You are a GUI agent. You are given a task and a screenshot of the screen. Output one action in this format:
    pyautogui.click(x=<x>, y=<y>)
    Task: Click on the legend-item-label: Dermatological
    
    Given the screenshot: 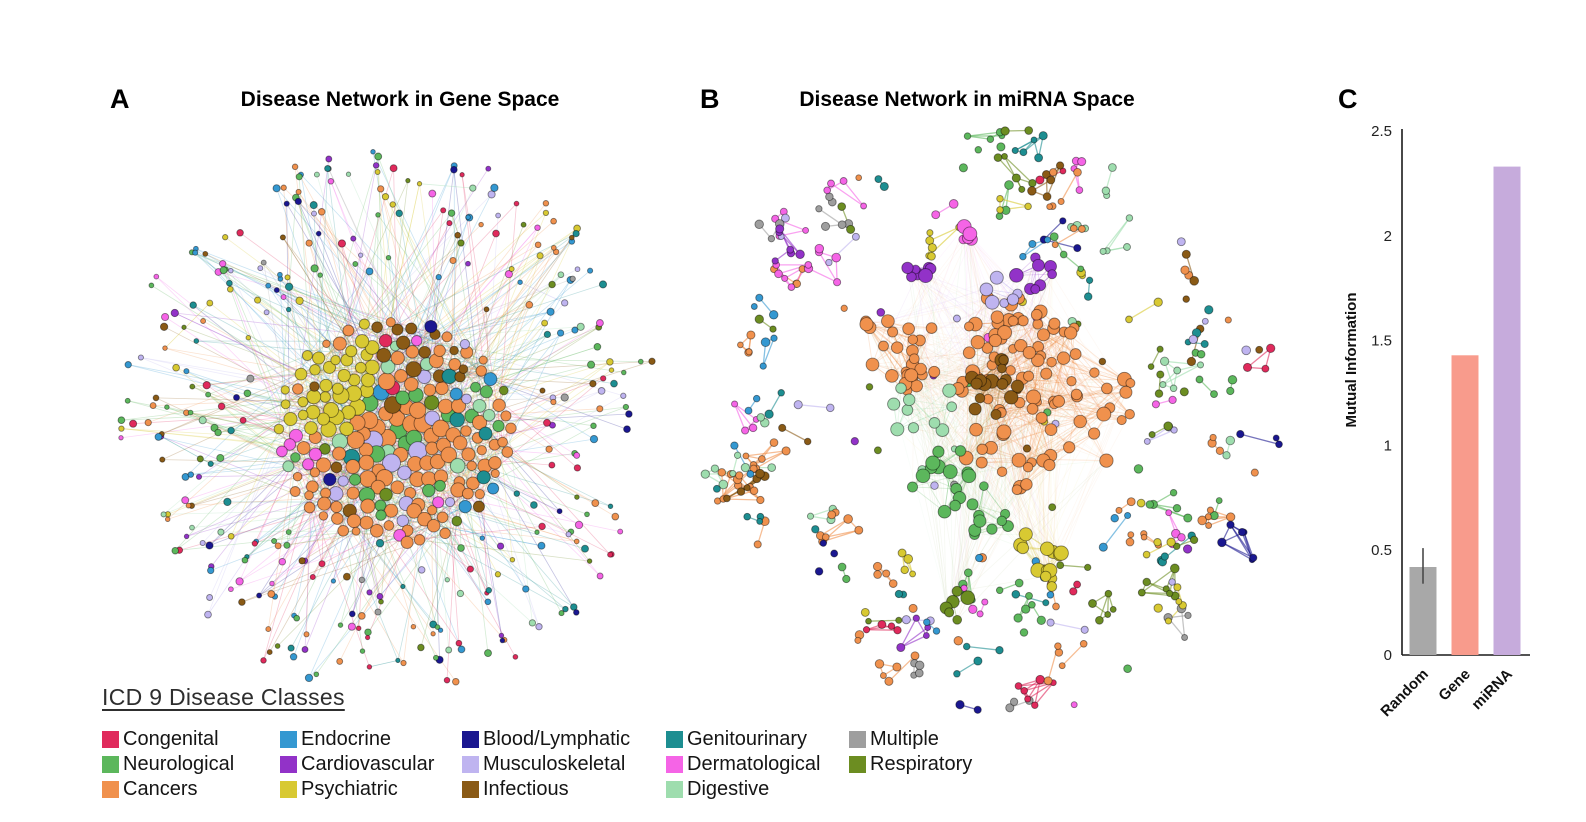 What is the action you would take?
    pyautogui.click(x=754, y=764)
    